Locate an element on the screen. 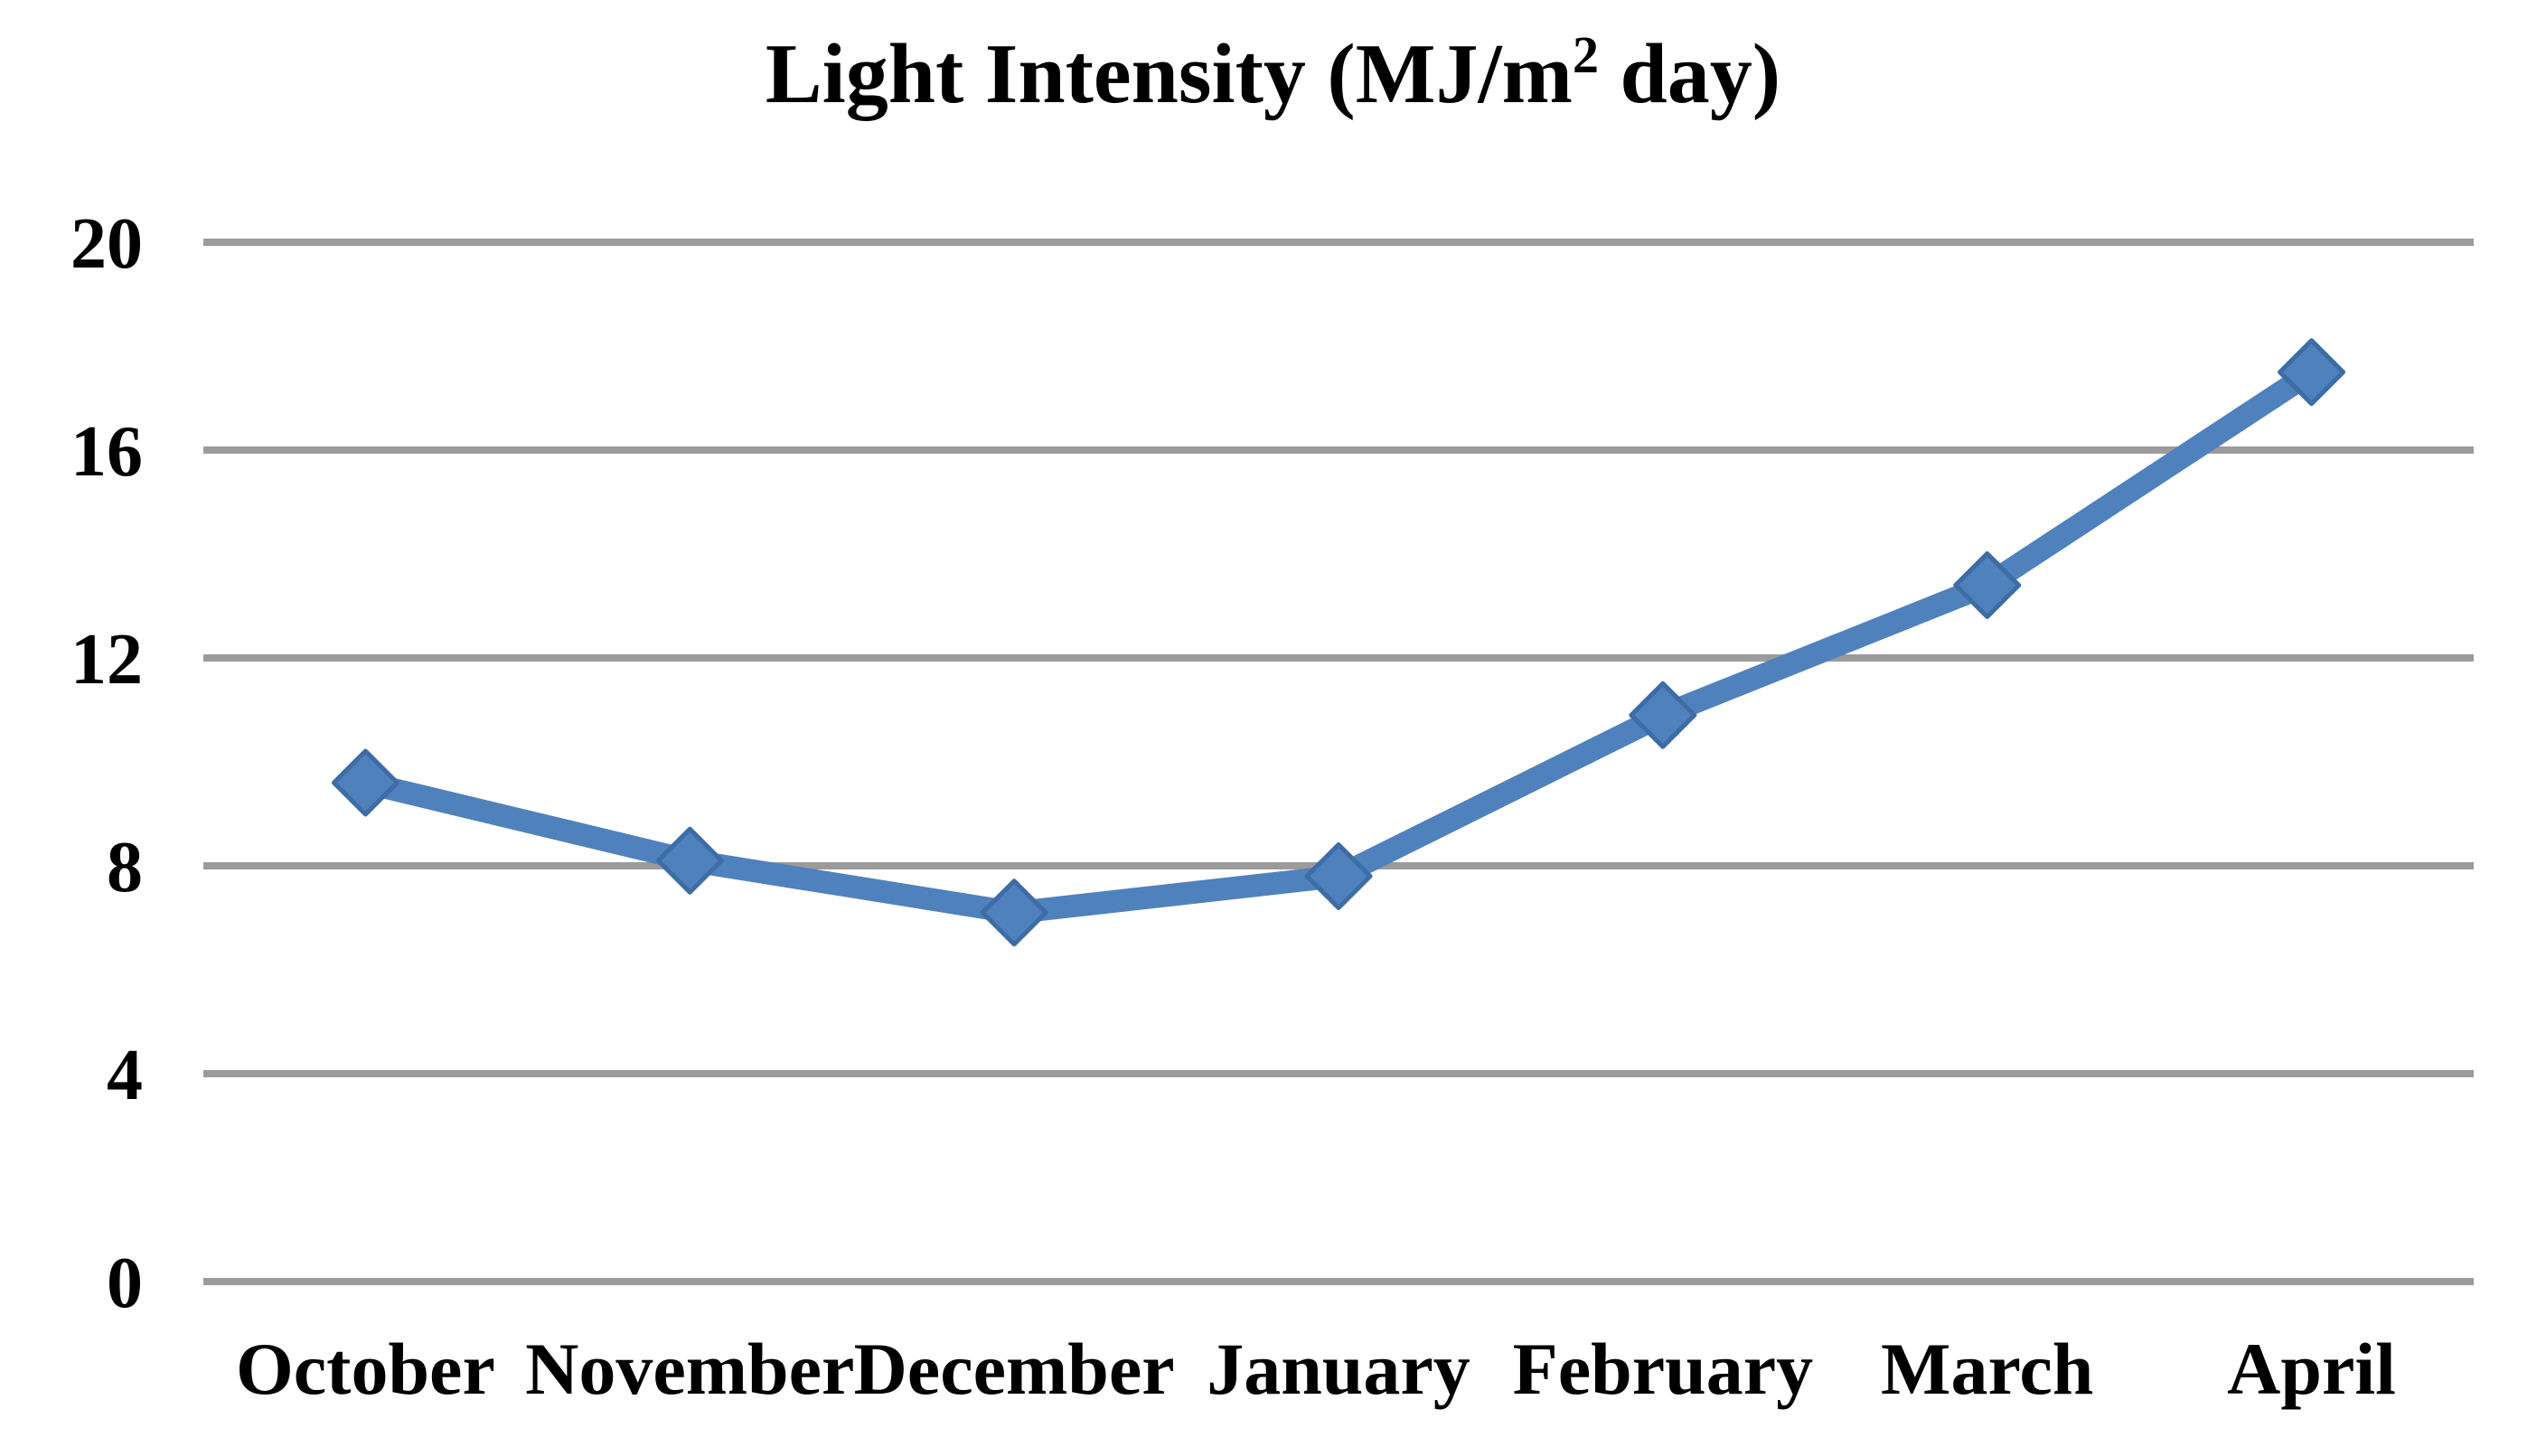 The image size is (2546, 1456). chart-title: Light Intensity (MJ/m2 day) is located at coordinates (1273, 74).